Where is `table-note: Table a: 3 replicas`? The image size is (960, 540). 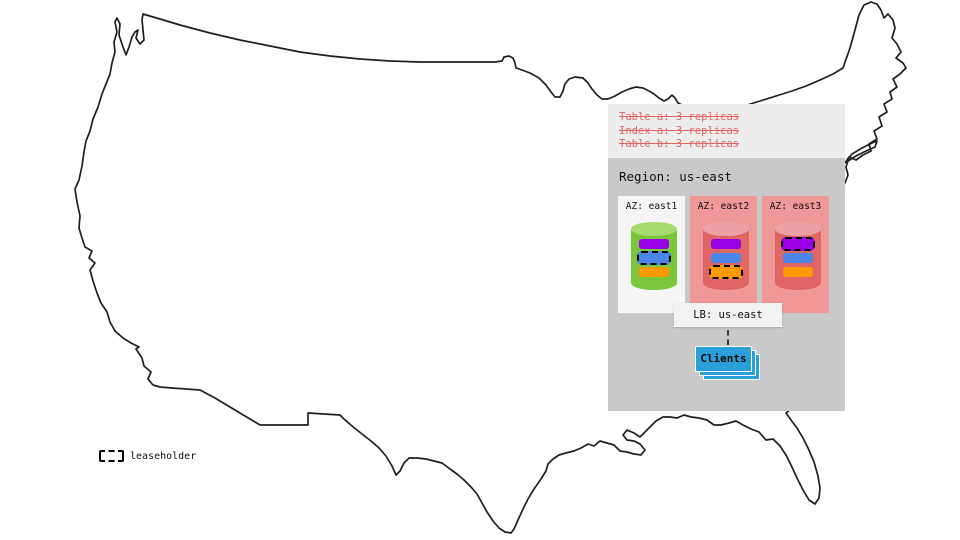
table-note: Table a: 3 replicas is located at coordinates (679, 117).